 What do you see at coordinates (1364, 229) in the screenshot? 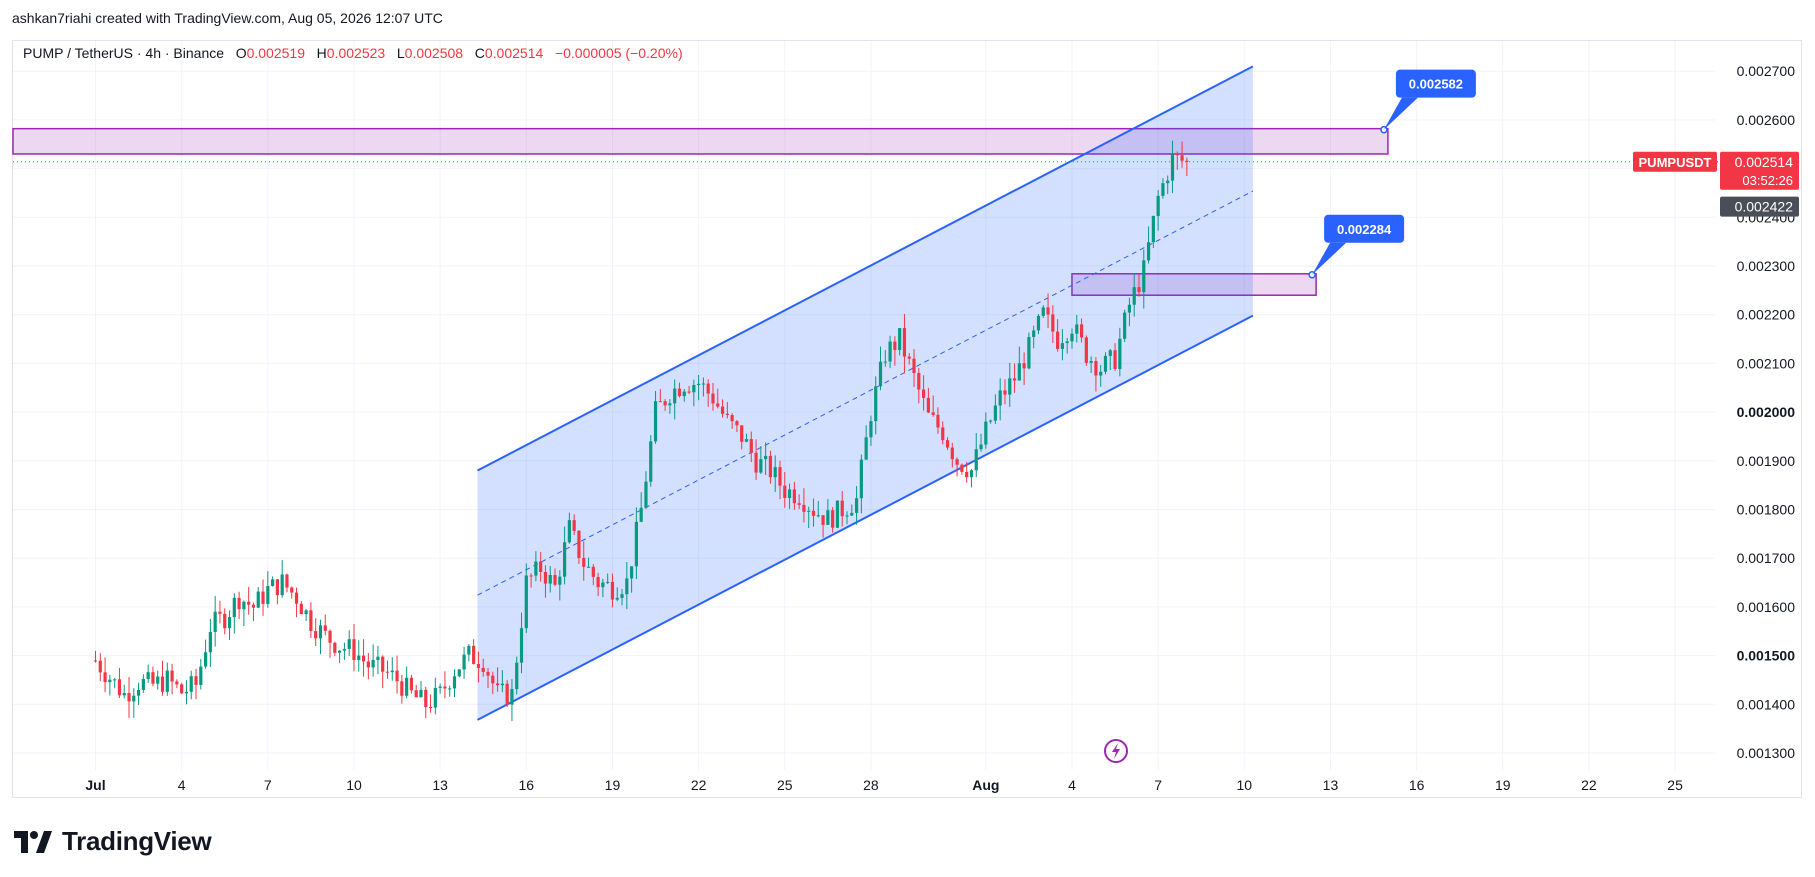
I see `callout-label: 0.002284` at bounding box center [1364, 229].